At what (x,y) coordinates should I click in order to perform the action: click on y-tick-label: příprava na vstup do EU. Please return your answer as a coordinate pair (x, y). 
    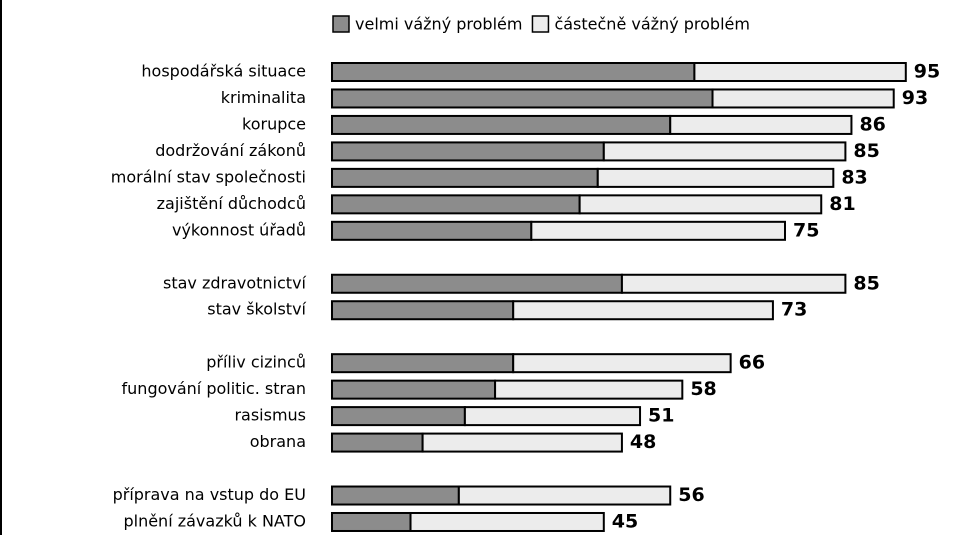
    Looking at the image, I should click on (209, 494).